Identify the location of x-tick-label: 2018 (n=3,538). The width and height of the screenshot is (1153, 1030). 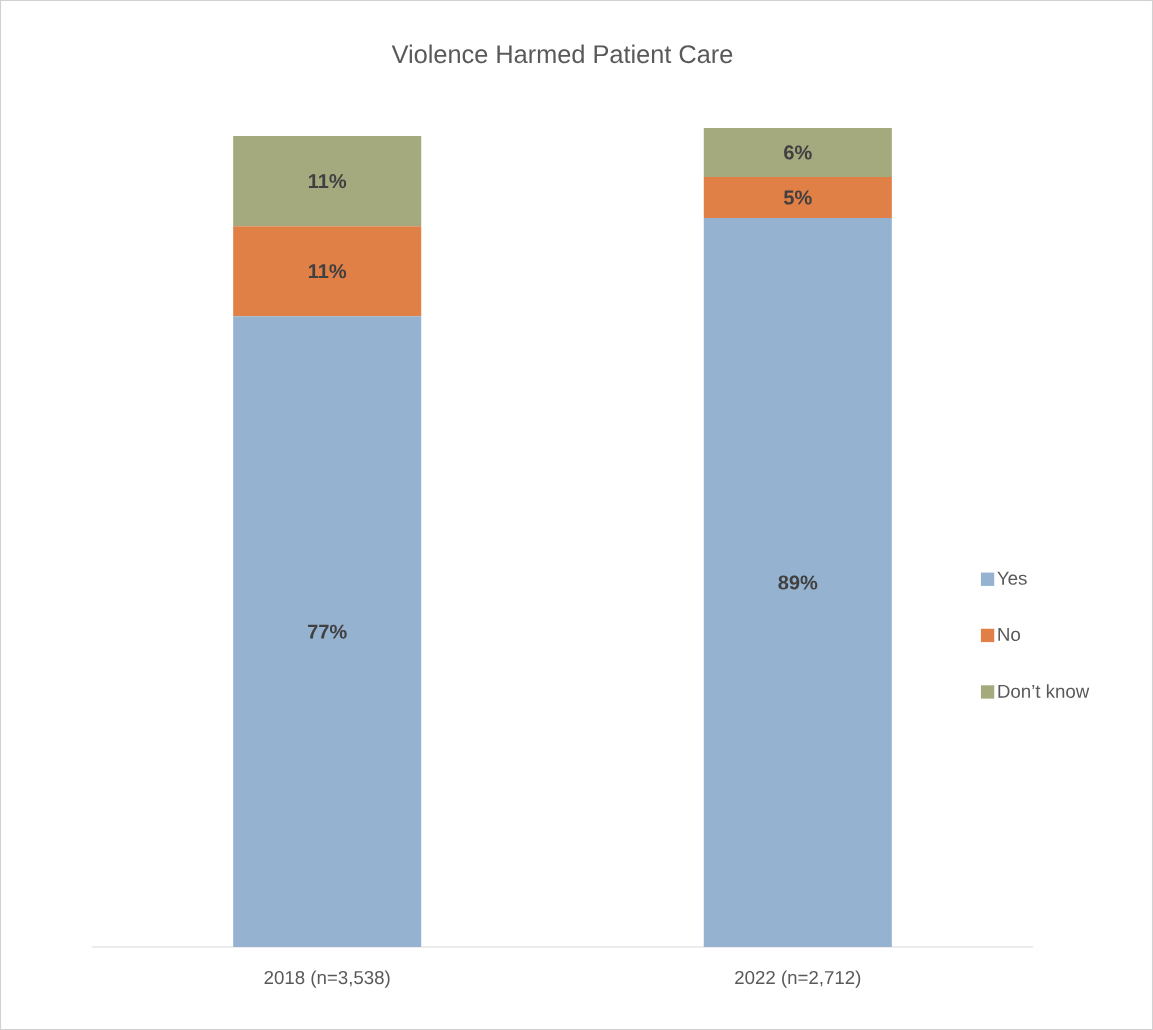
(327, 979).